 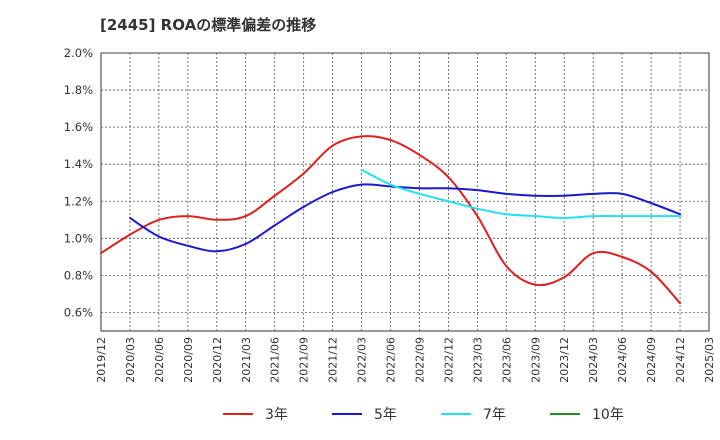 What do you see at coordinates (535, 360) in the screenshot?
I see `x-tick-label: 2023/09` at bounding box center [535, 360].